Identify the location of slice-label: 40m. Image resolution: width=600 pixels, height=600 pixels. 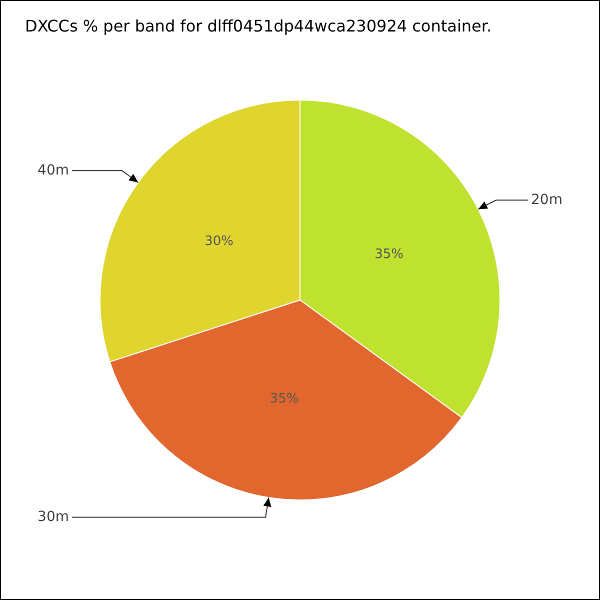
(53, 170).